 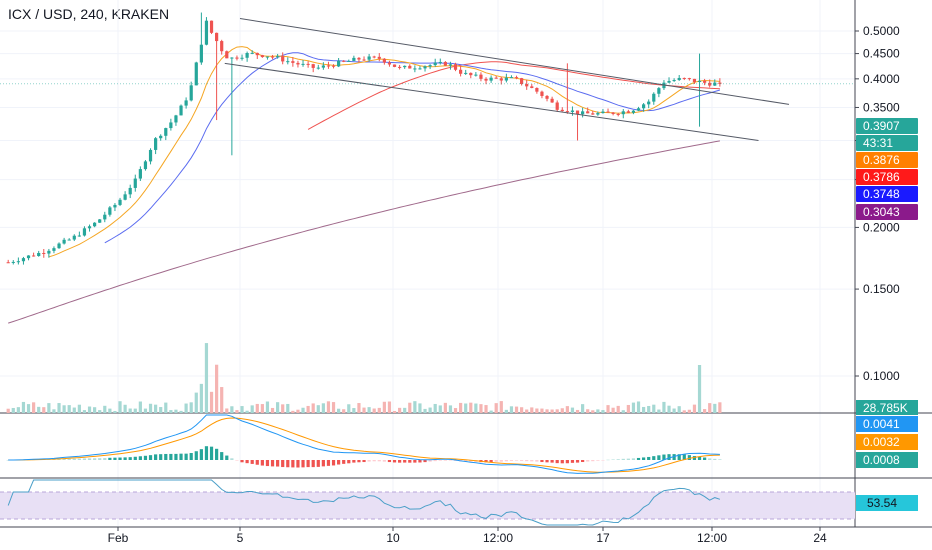 I want to click on time-tick-label: 10, so click(x=393, y=538).